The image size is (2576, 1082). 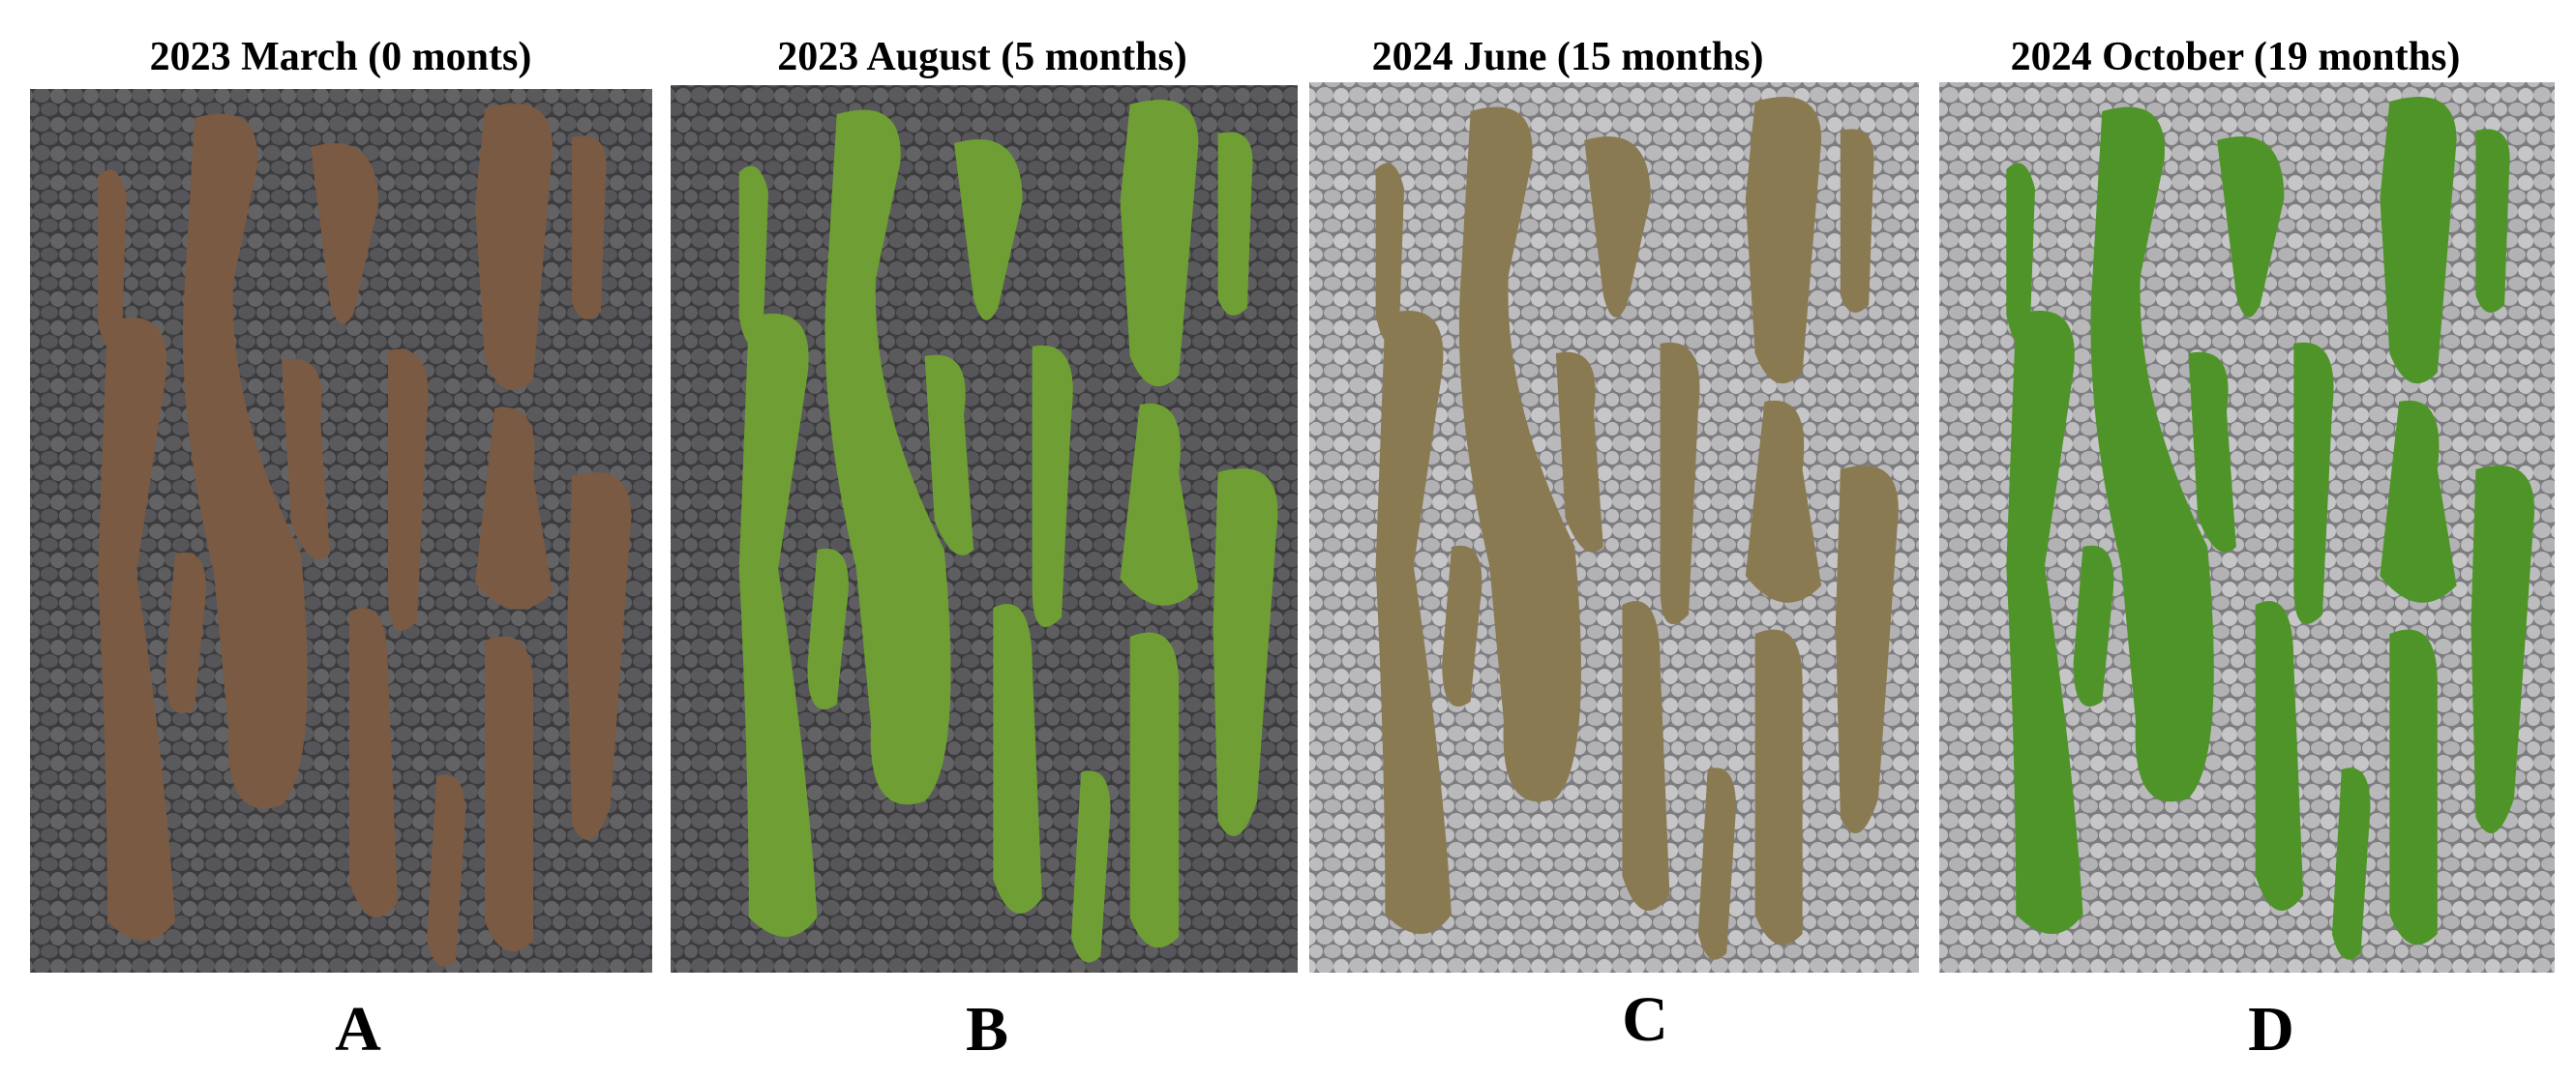 I want to click on panel-title: 2024 October (19 months), so click(x=2236, y=57).